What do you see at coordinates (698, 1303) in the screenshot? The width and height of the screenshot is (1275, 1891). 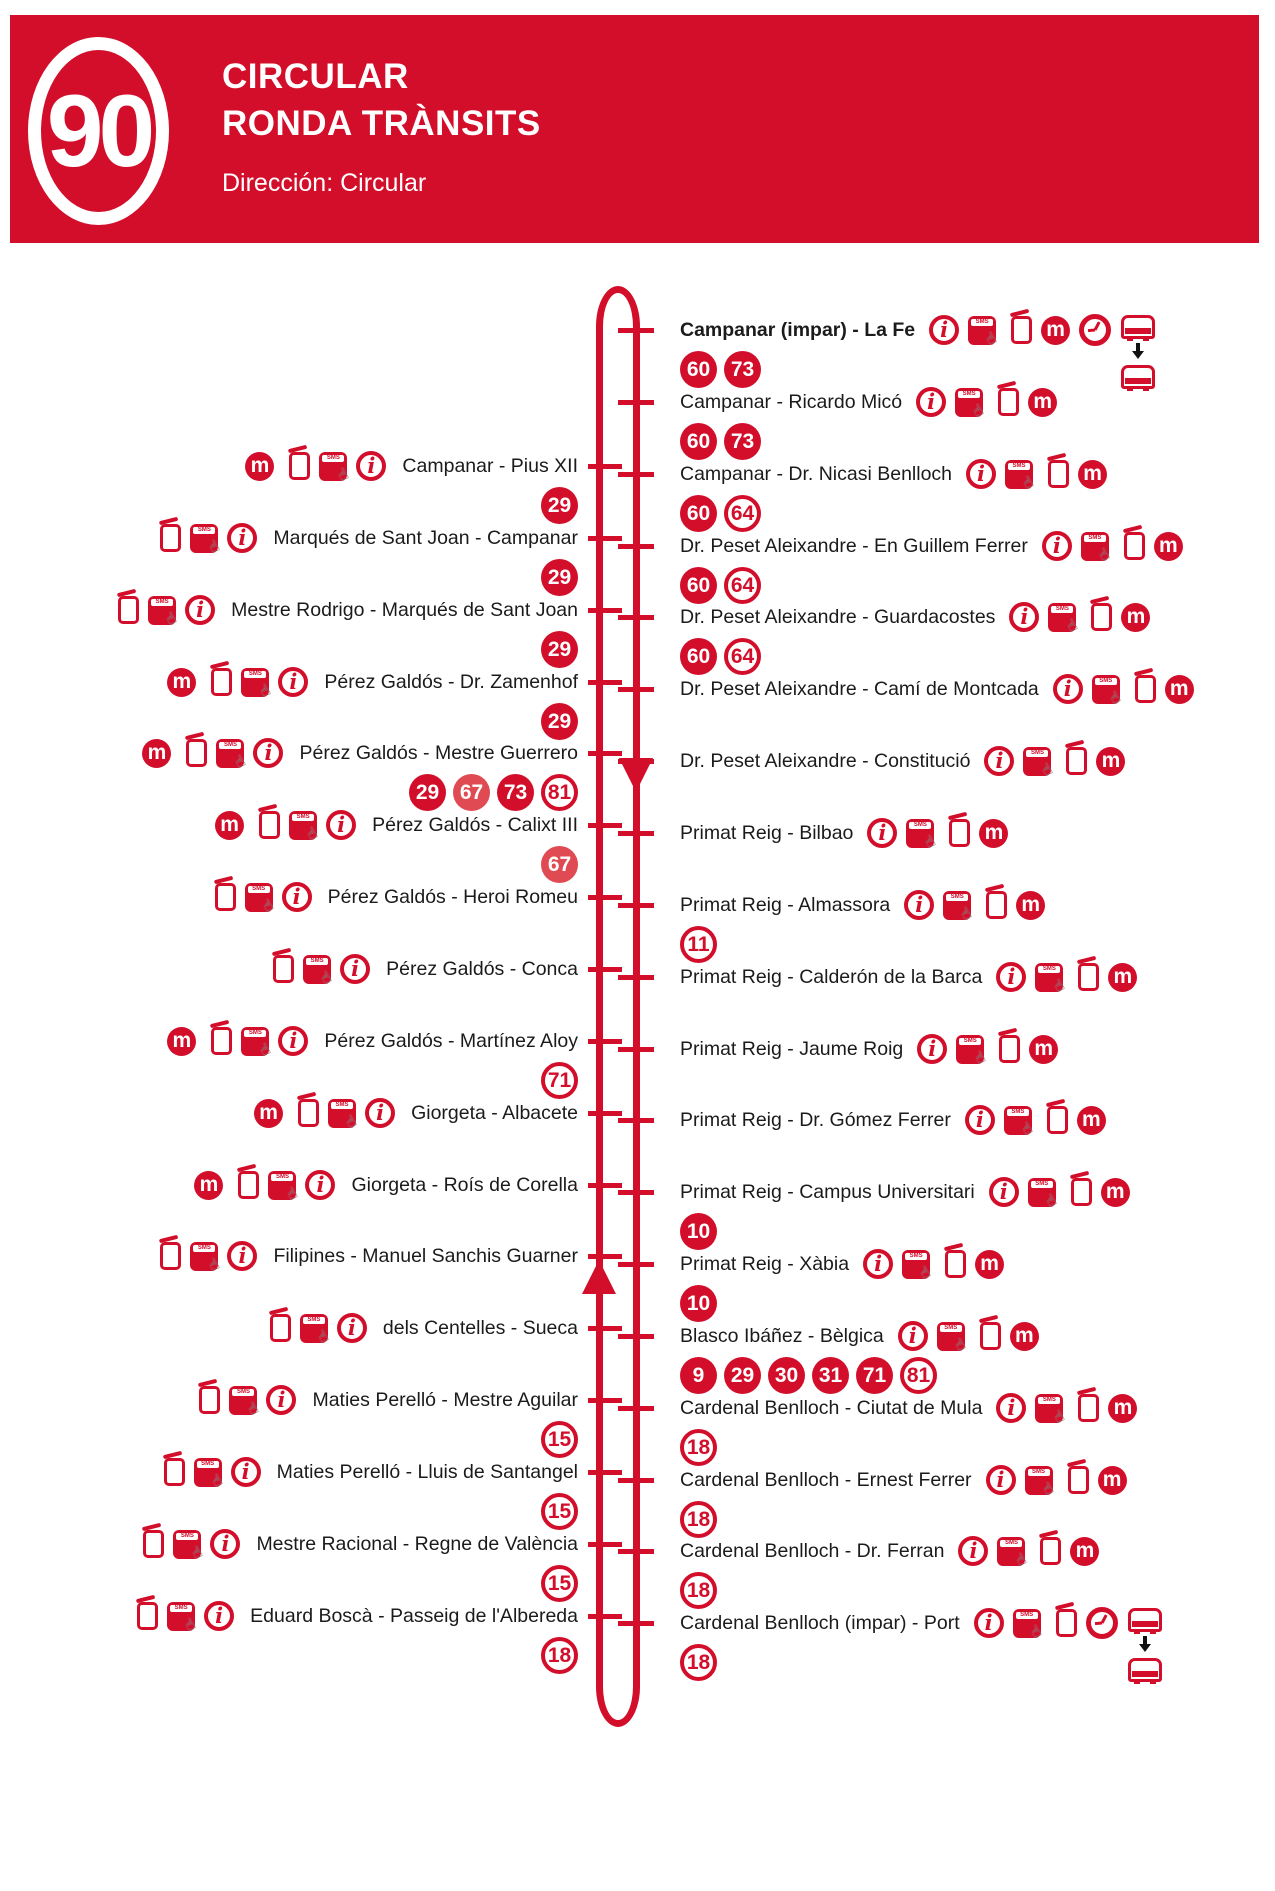 I see `line-badge: 10` at bounding box center [698, 1303].